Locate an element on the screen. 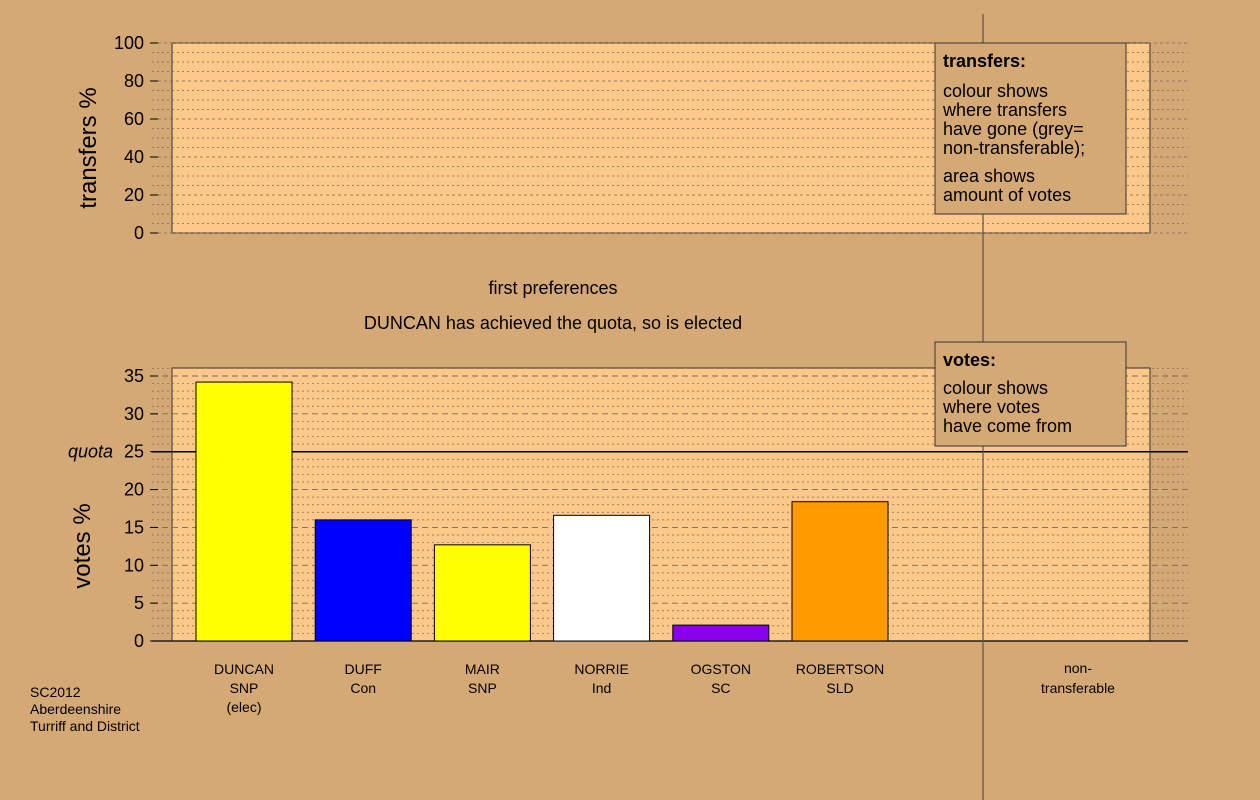 This screenshot has width=1260, height=800. votes-legend-title: votes: is located at coordinates (969, 360).